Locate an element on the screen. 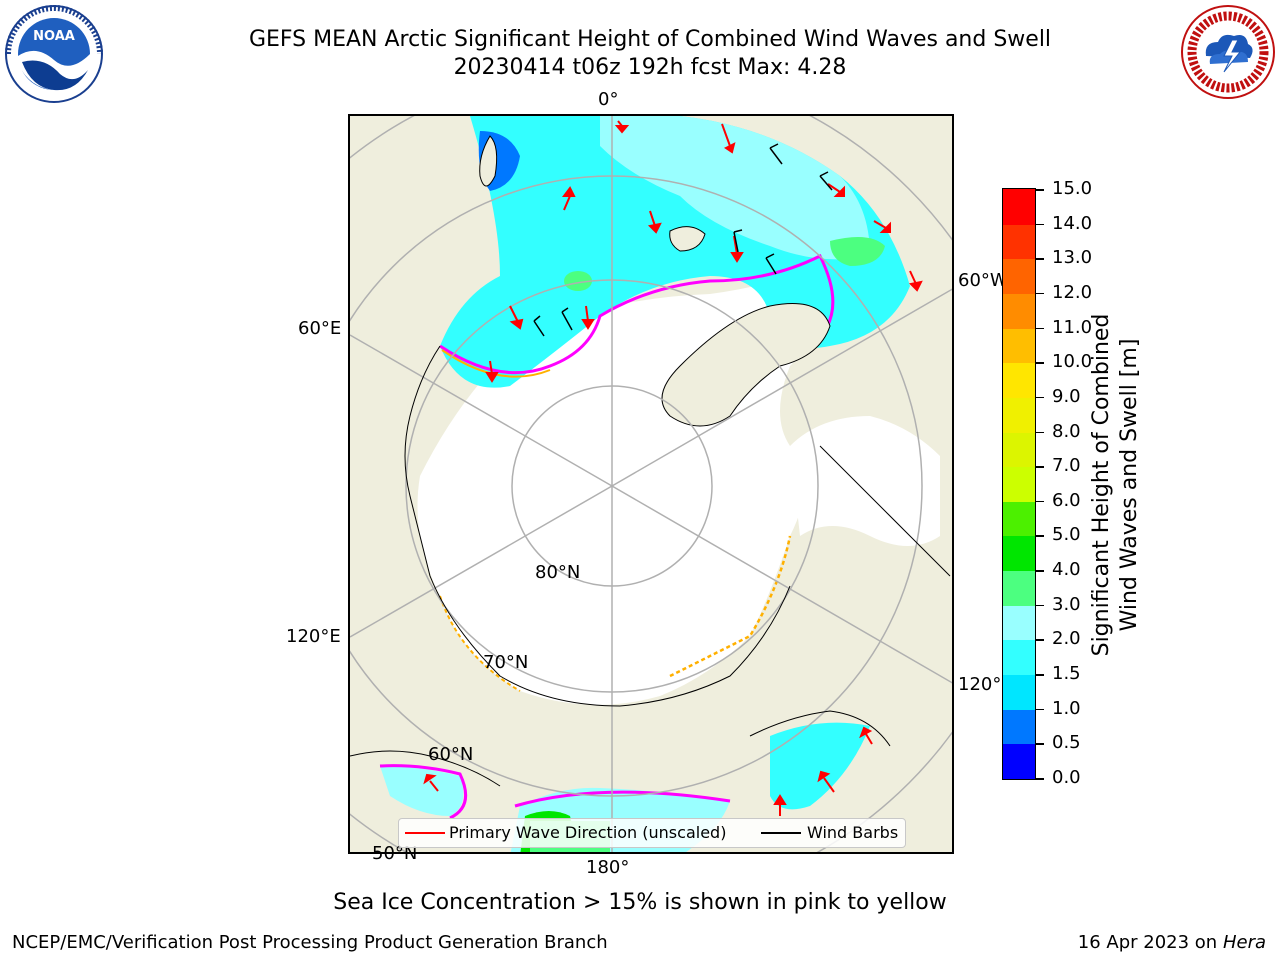  label-lon-0: 0° is located at coordinates (608, 99).